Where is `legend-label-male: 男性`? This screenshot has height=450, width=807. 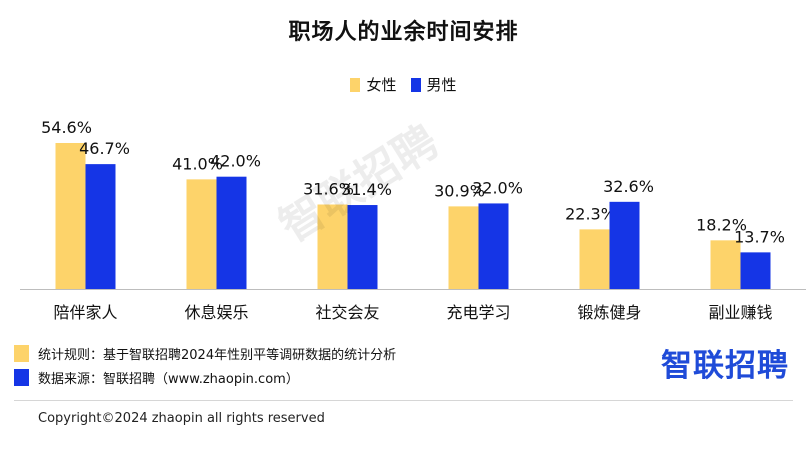
legend-label-male: 男性 is located at coordinates (441, 85).